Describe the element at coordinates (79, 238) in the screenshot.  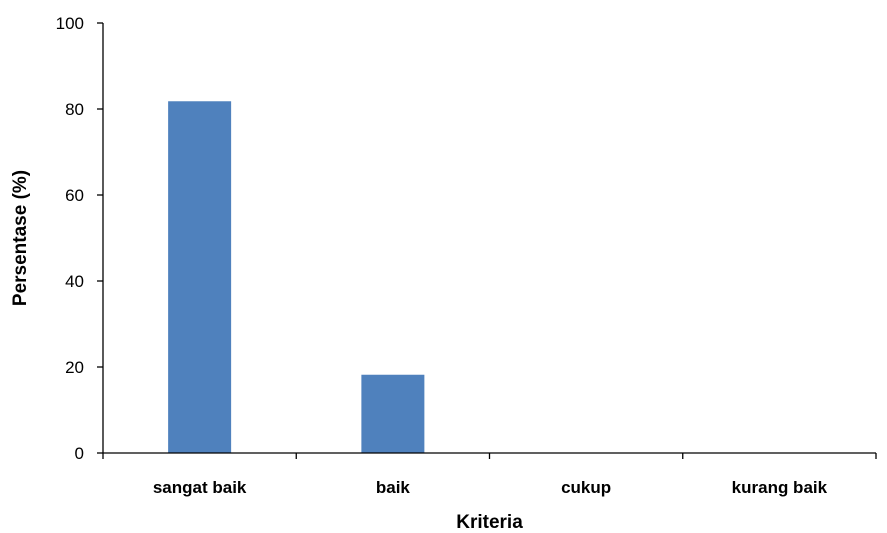
I see `y-ticks-group: 0 20 40 60 80 100` at that location.